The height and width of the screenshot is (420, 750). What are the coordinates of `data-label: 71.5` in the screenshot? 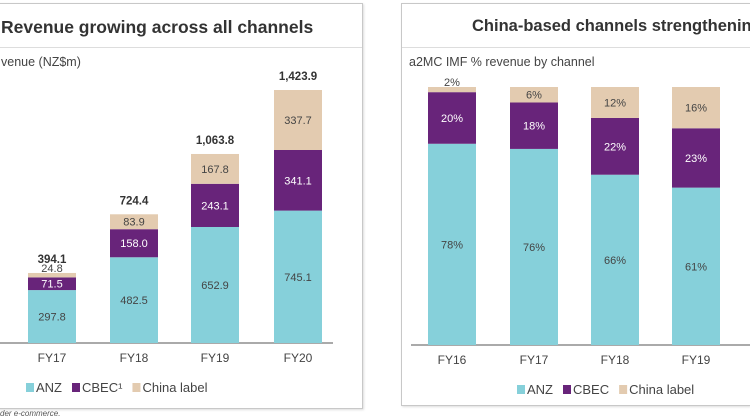 It's located at (51, 285).